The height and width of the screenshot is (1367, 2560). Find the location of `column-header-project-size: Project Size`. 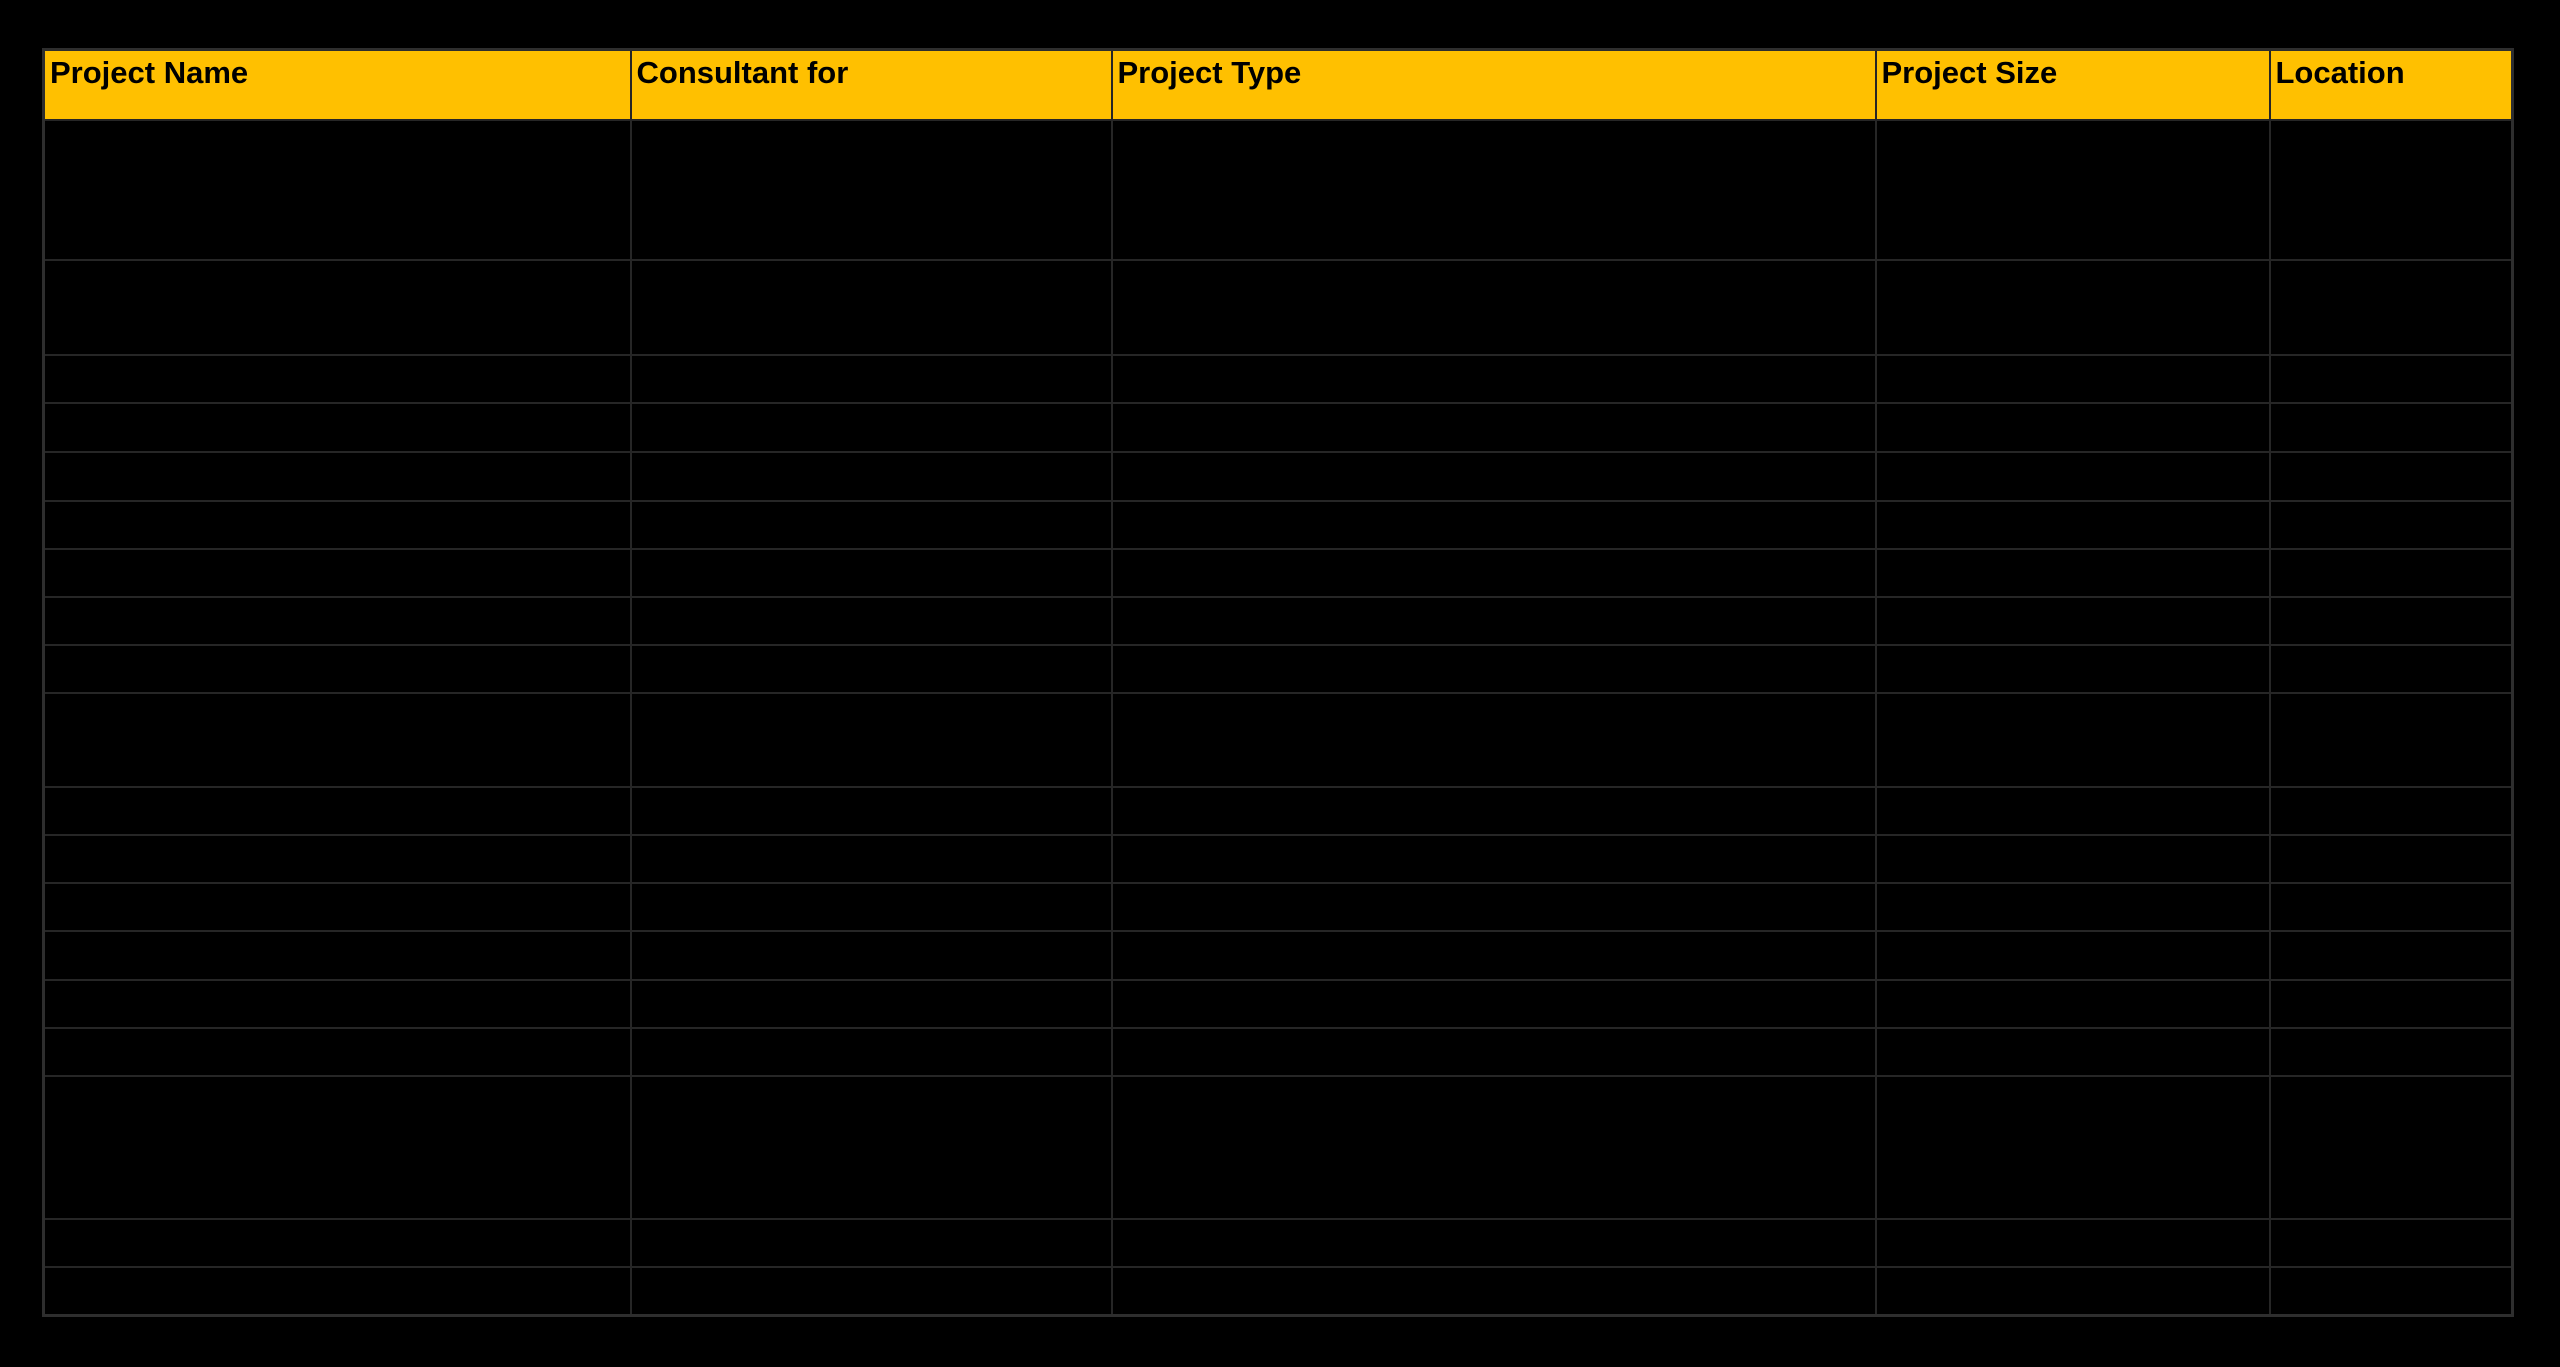

column-header-project-size: Project Size is located at coordinates (2072, 84).